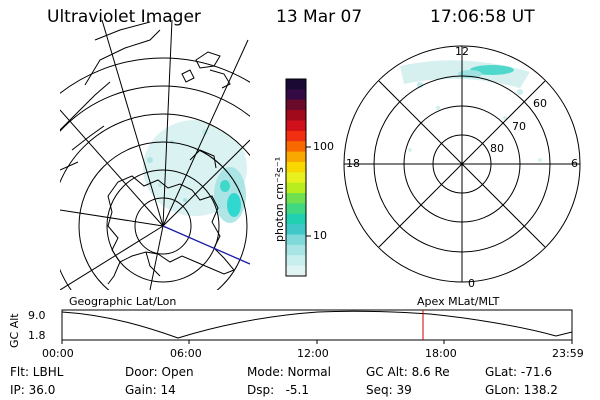  What do you see at coordinates (14, 330) in the screenshot?
I see `altitude-ylabel: GC Alt` at bounding box center [14, 330].